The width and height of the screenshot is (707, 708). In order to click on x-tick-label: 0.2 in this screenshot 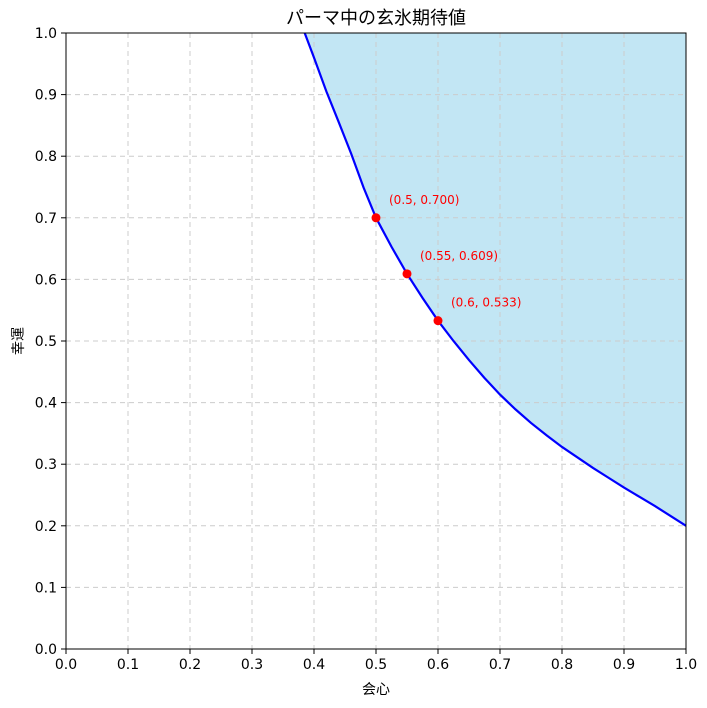, I will do `click(190, 665)`.